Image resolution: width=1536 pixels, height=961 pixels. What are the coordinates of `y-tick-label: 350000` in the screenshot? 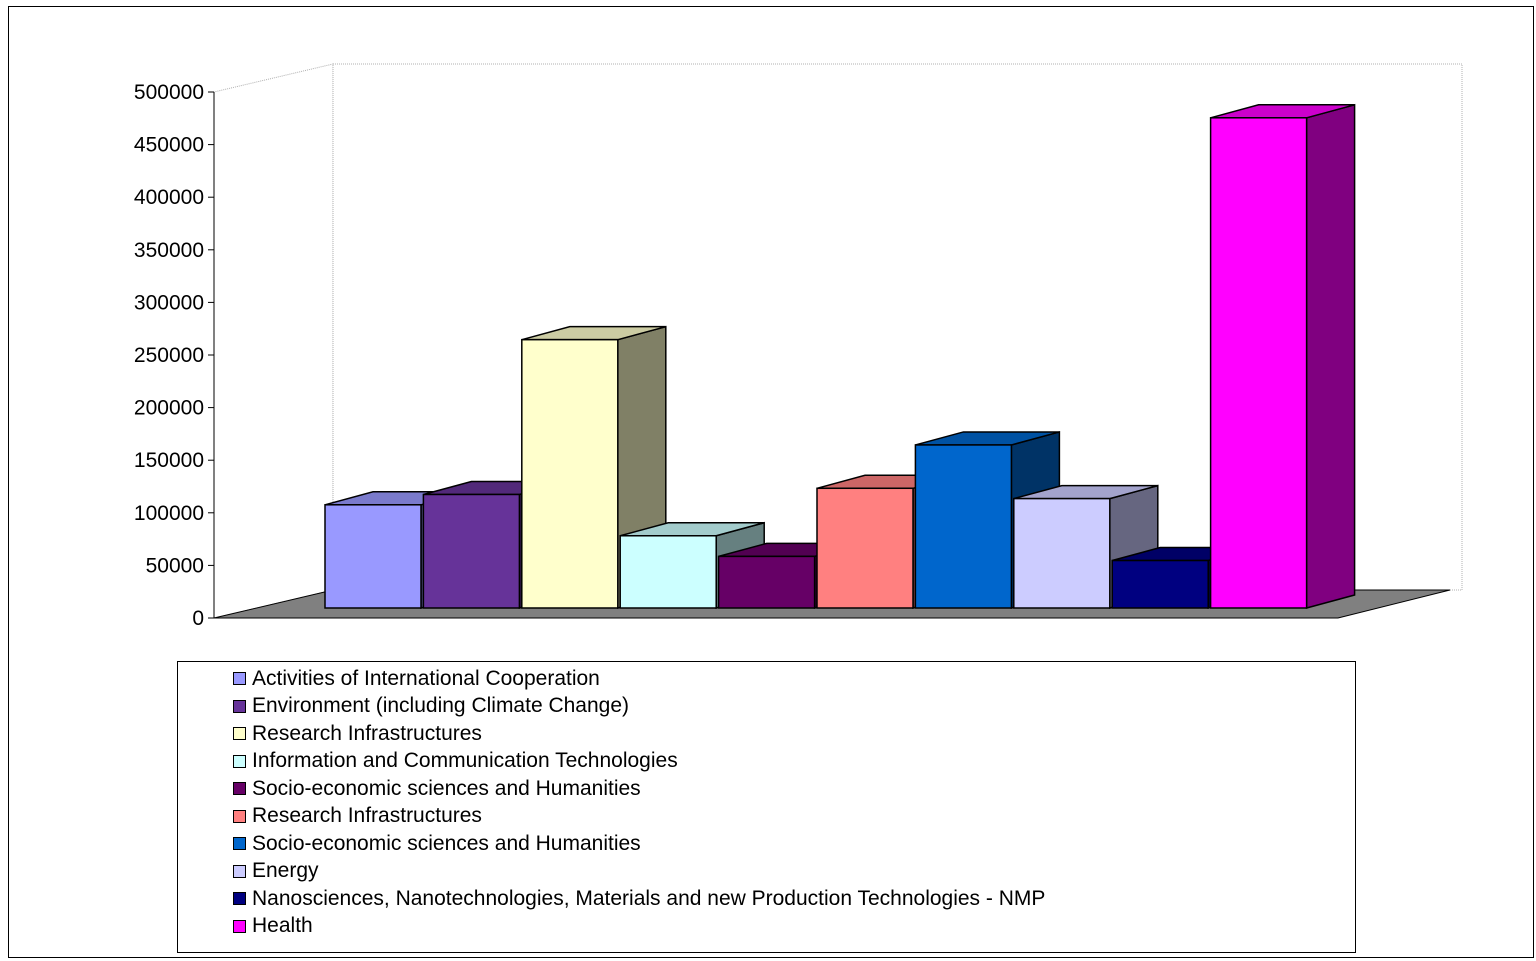 It's located at (169, 250).